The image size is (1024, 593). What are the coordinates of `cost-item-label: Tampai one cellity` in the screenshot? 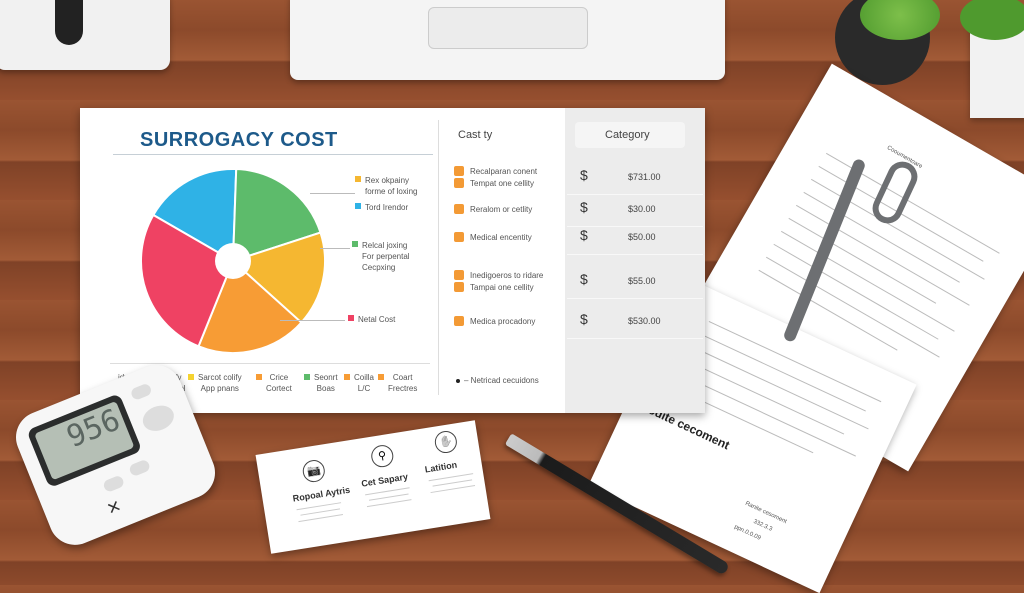 It's located at (502, 287).